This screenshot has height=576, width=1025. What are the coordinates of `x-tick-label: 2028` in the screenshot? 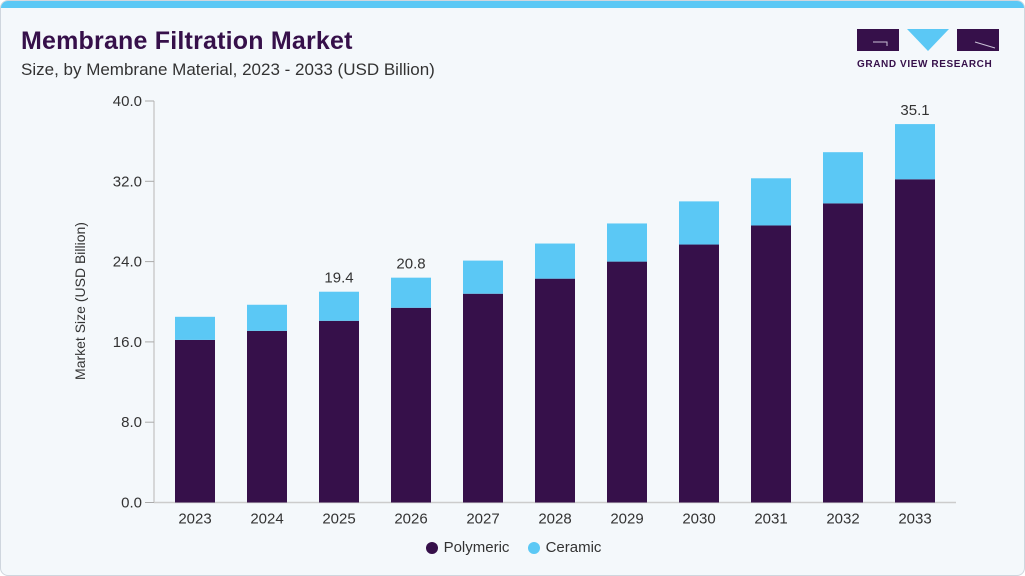 It's located at (554, 519).